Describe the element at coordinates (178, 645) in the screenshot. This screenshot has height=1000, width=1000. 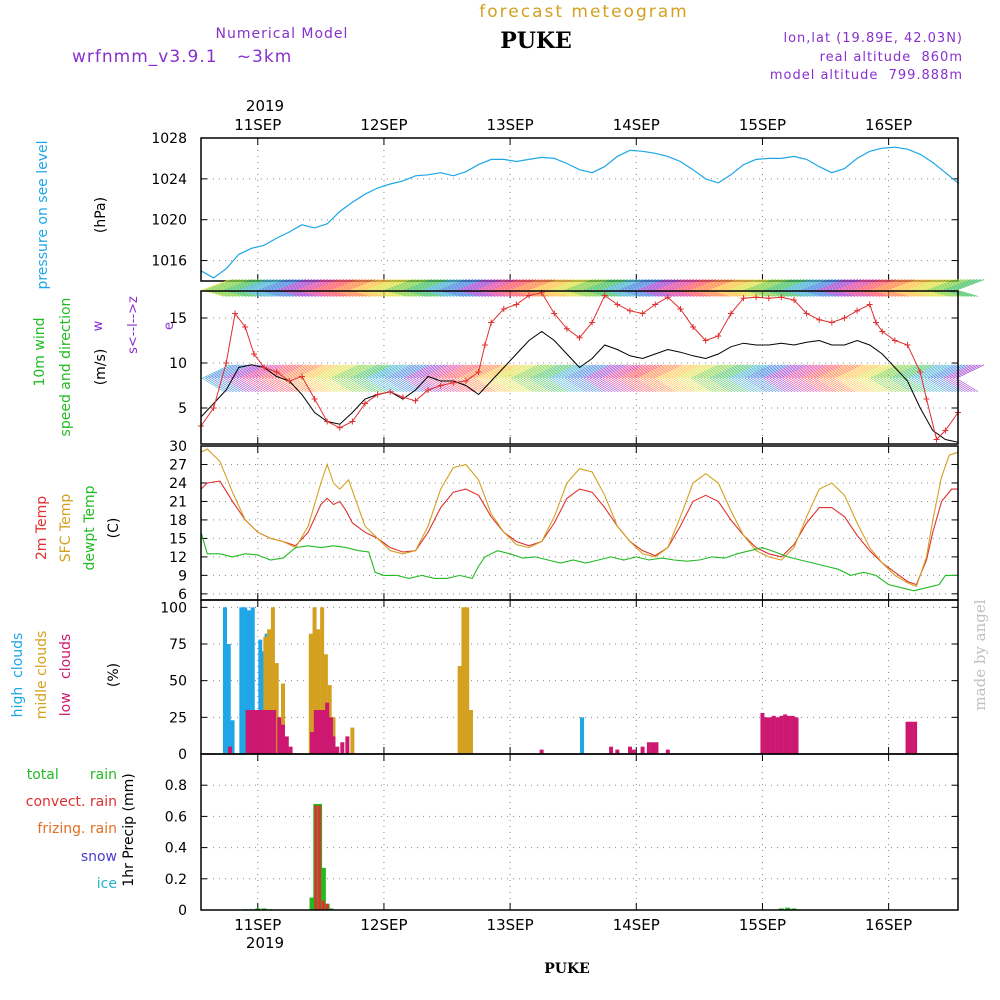
I see `y-tick-label: 75` at that location.